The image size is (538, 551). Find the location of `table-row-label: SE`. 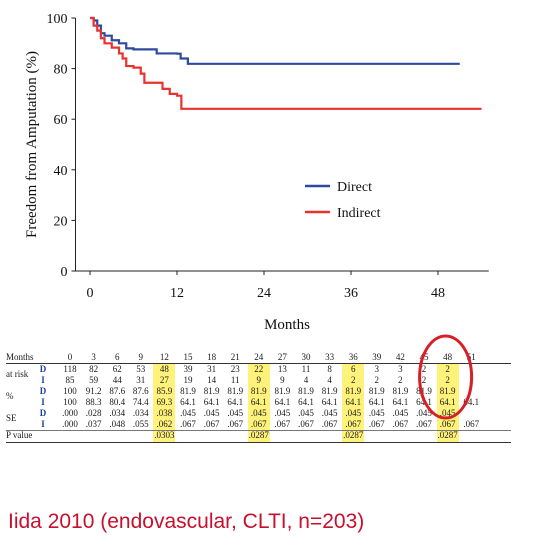

table-row-label: SE is located at coordinates (11, 418).